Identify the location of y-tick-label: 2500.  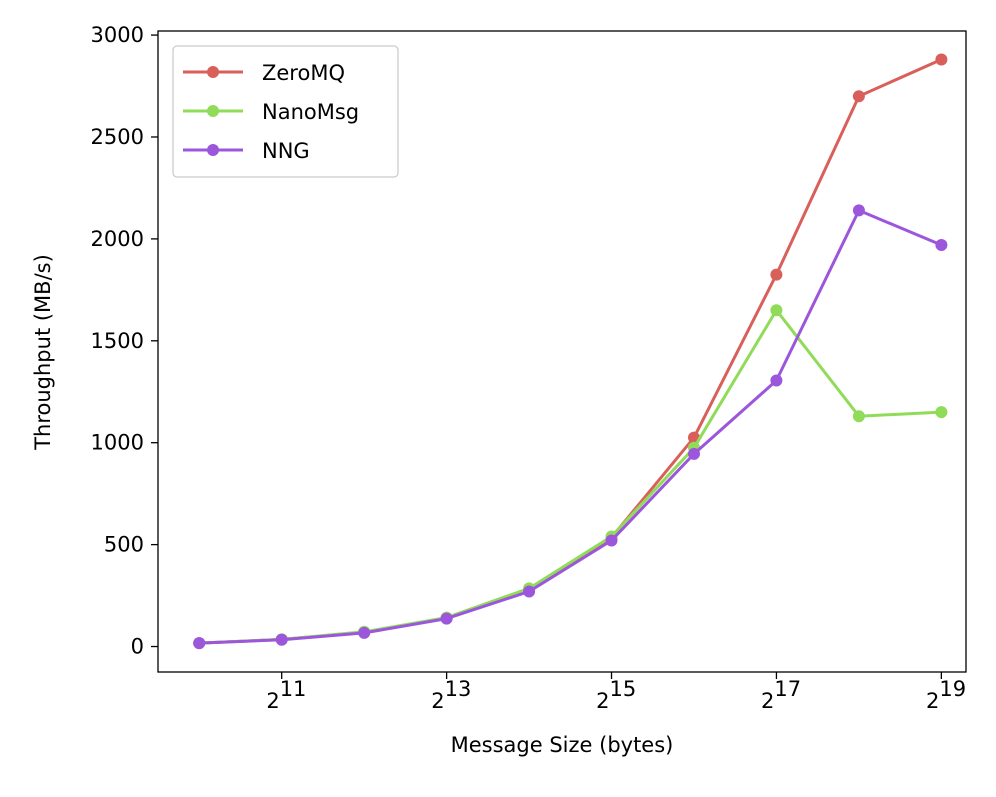
(117, 137).